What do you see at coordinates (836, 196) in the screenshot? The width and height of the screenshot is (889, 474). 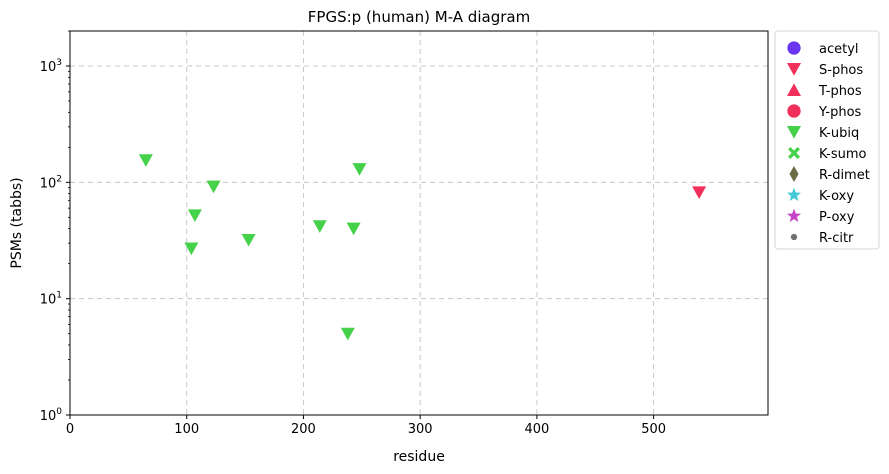 I see `legend-label-k-oxy: K-oxy` at bounding box center [836, 196].